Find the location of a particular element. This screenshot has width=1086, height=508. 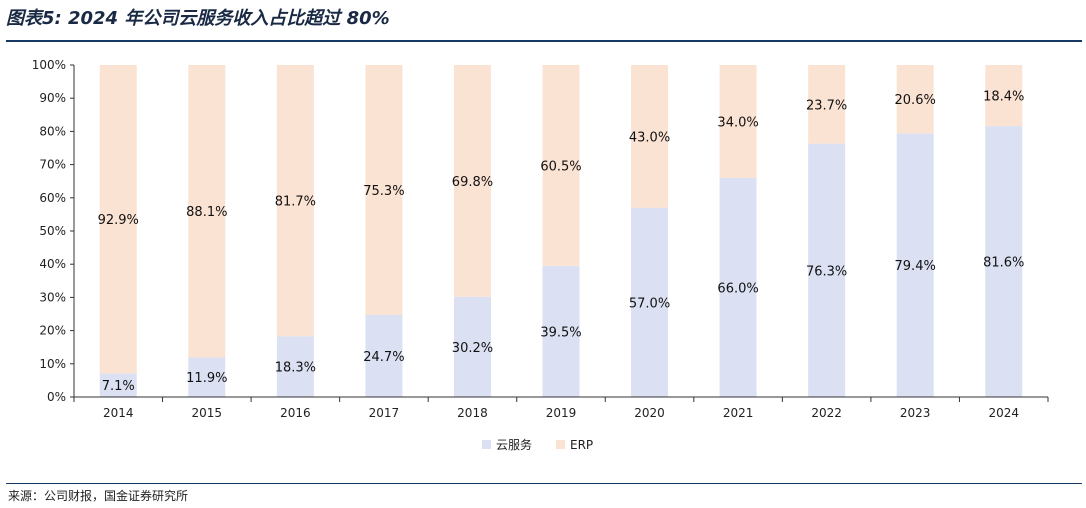

y-tick-label: 80% is located at coordinates (52, 131).